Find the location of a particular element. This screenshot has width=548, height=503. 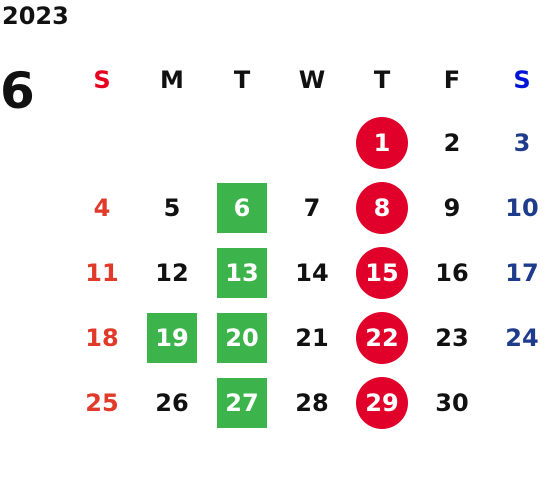

weekday-header-mon: M is located at coordinates (172, 80).